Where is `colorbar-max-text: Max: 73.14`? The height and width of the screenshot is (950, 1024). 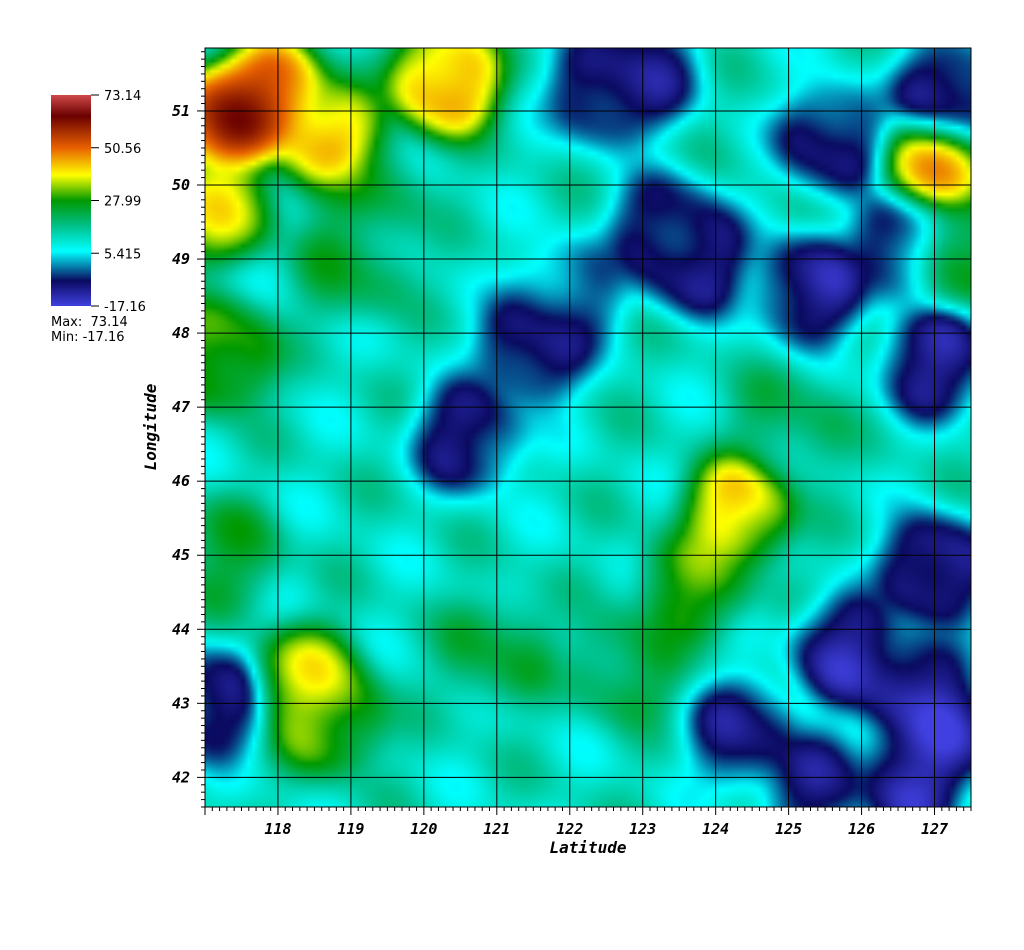 colorbar-max-text: Max: 73.14 is located at coordinates (89, 322).